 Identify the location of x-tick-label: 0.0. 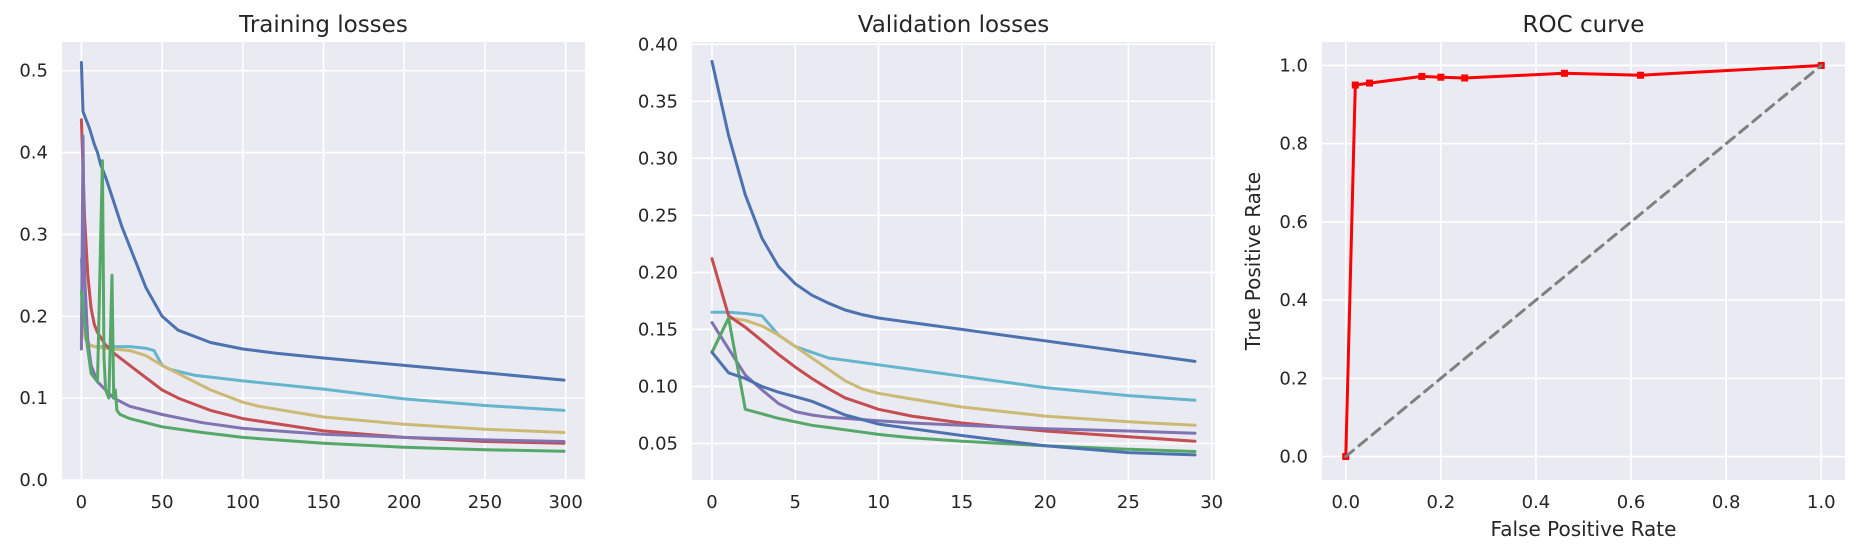
(1345, 502).